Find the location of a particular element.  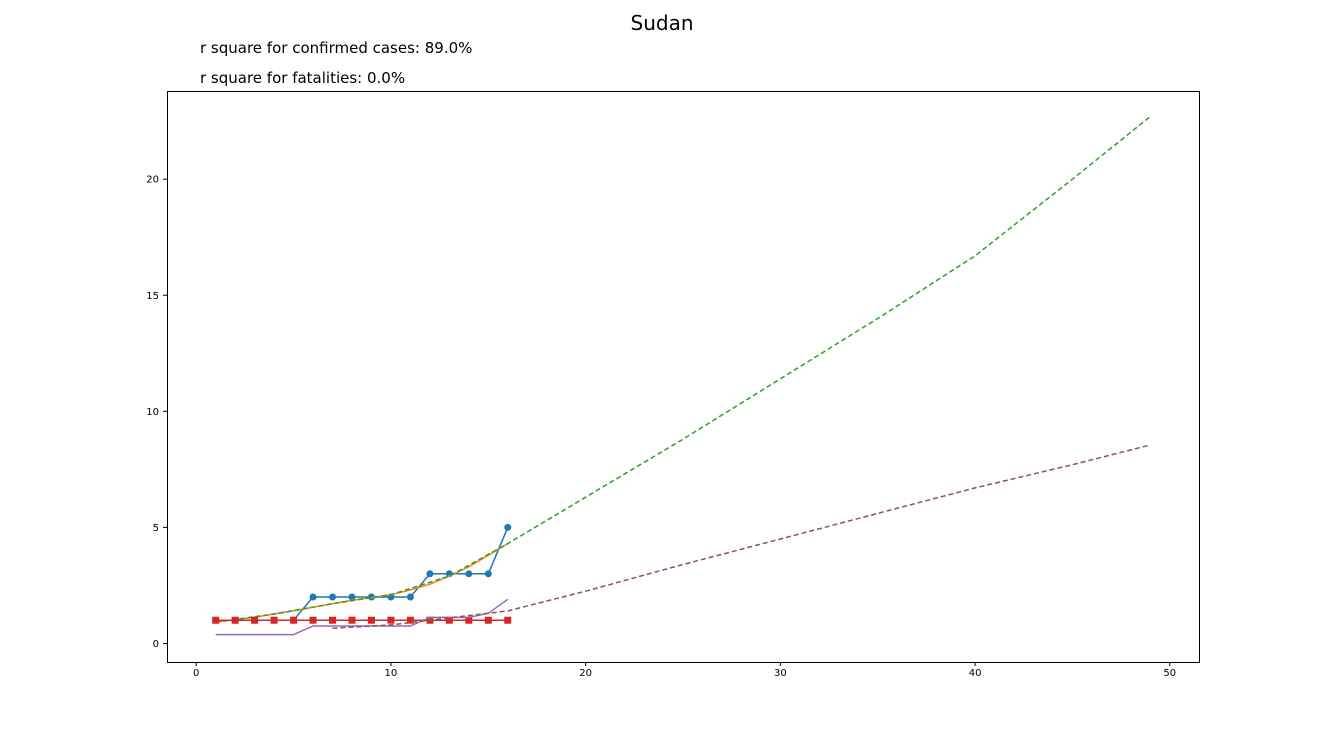

y-tick-label: 20 is located at coordinates (152, 180).